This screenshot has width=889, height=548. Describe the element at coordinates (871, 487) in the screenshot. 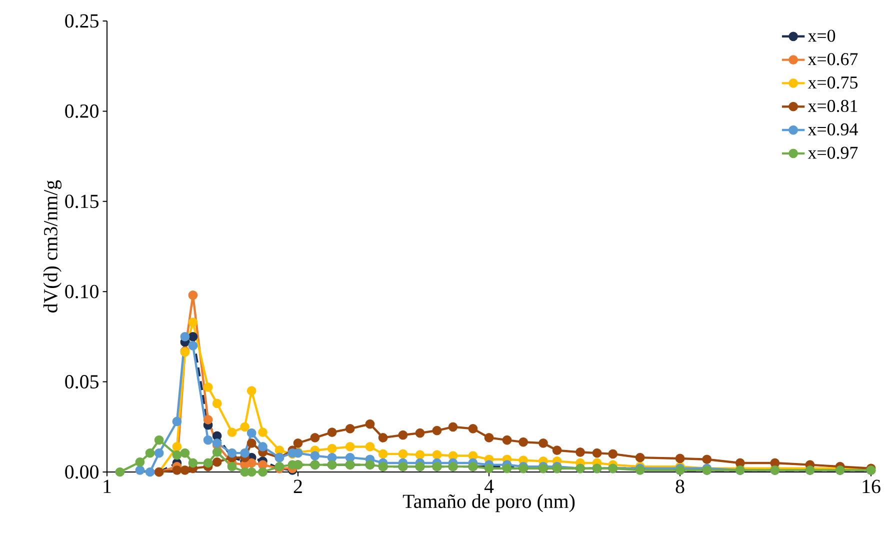

I see `x-tick-label: 16` at that location.